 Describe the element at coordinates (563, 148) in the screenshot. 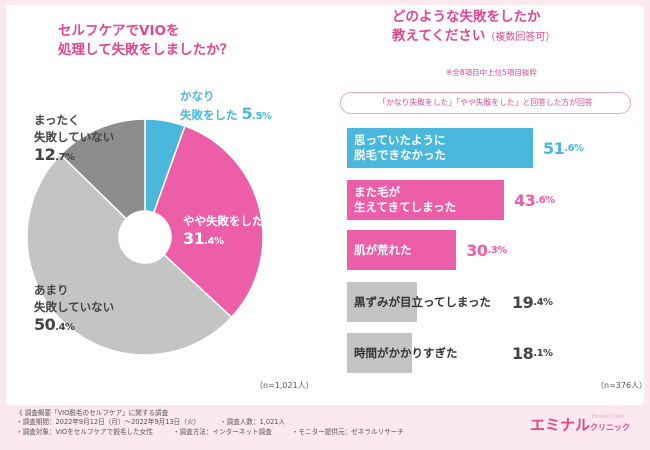

I see `bar-value-label: 51.6%` at that location.